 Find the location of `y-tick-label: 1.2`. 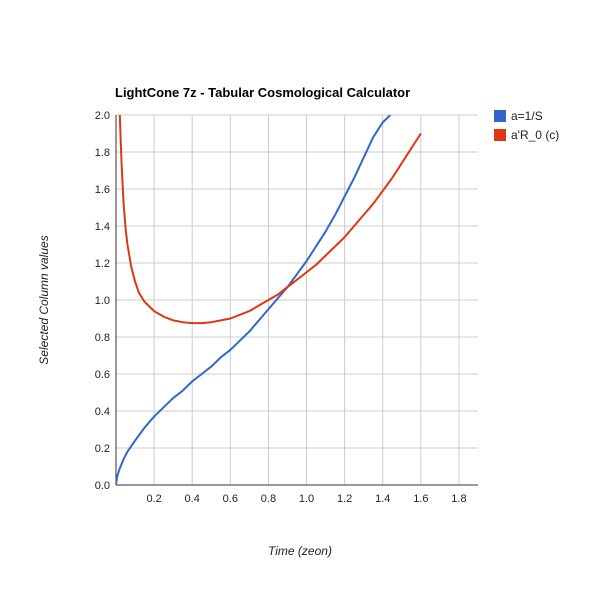

y-tick-label: 1.2 is located at coordinates (102, 264).